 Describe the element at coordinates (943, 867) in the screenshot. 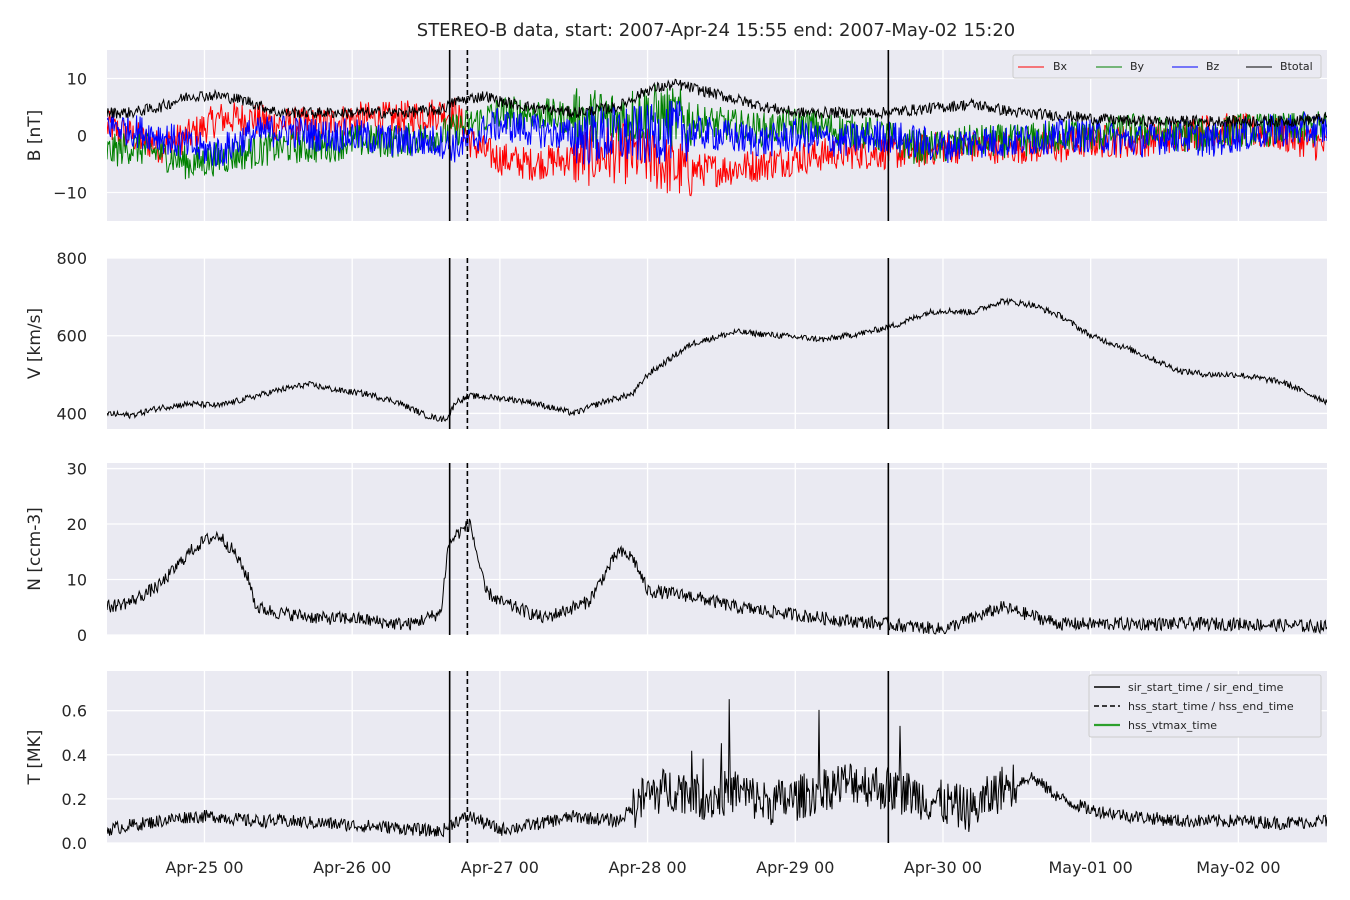

I see `x-tick-label: Apr-30 00` at that location.